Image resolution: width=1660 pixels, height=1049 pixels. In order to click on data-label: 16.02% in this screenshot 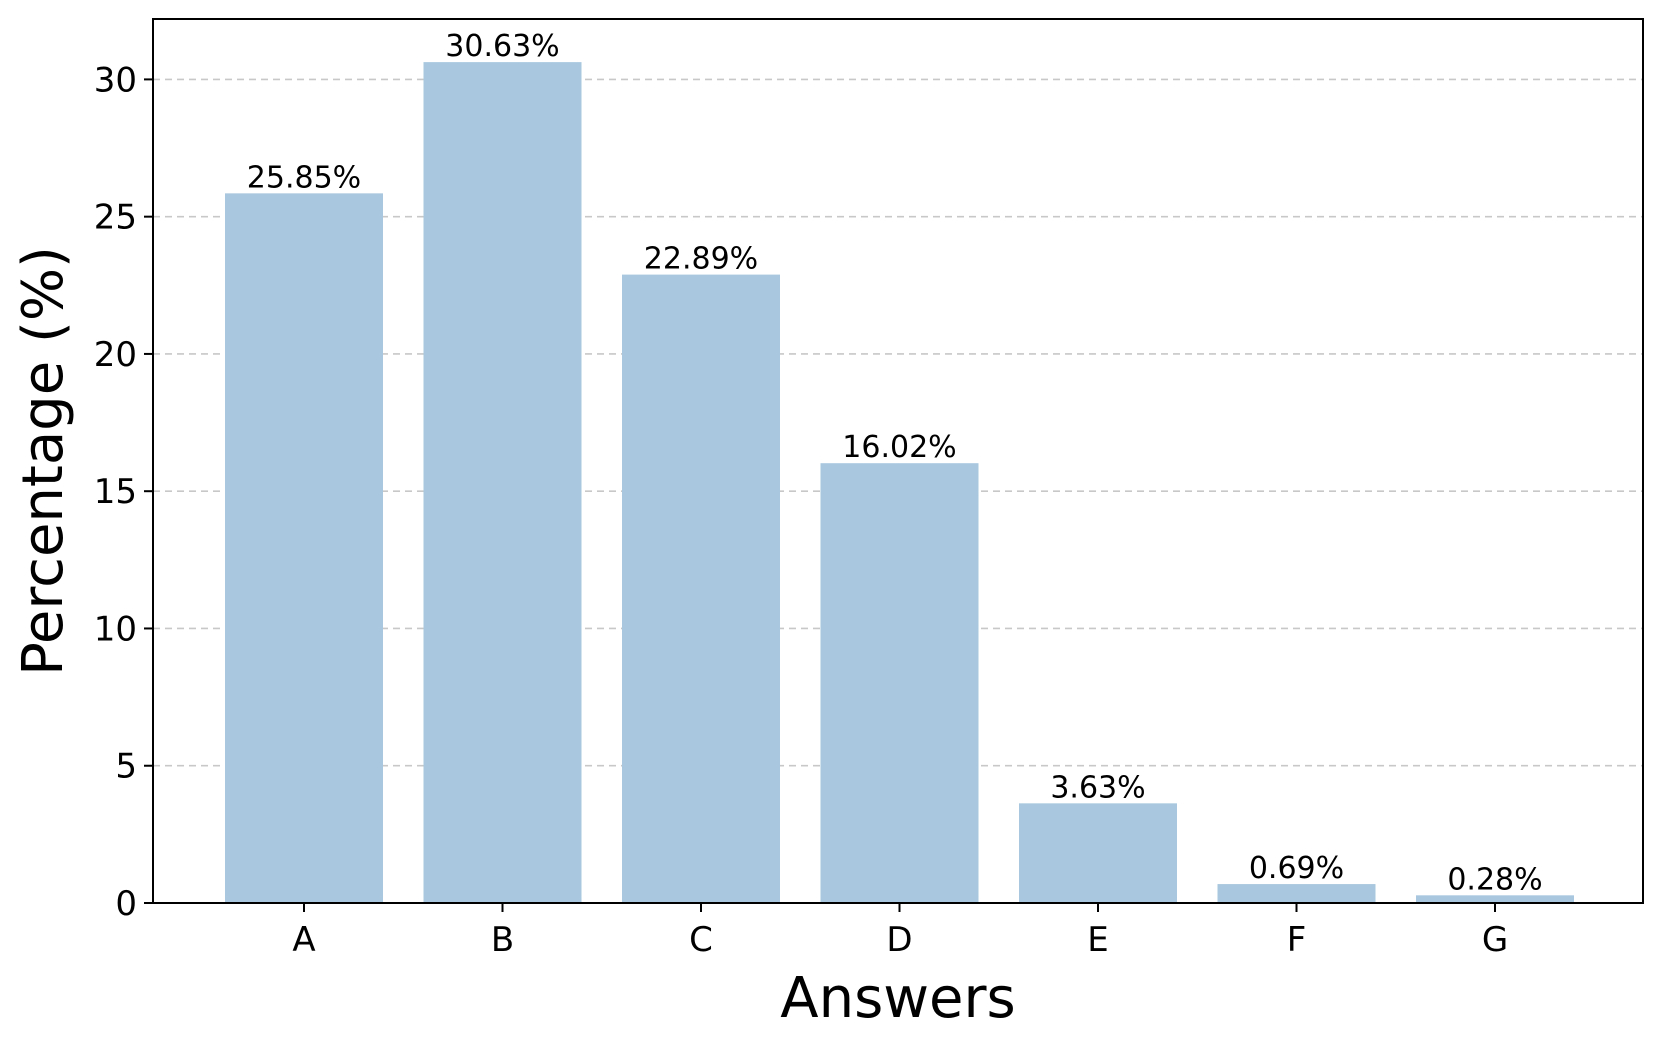, I will do `click(899, 447)`.